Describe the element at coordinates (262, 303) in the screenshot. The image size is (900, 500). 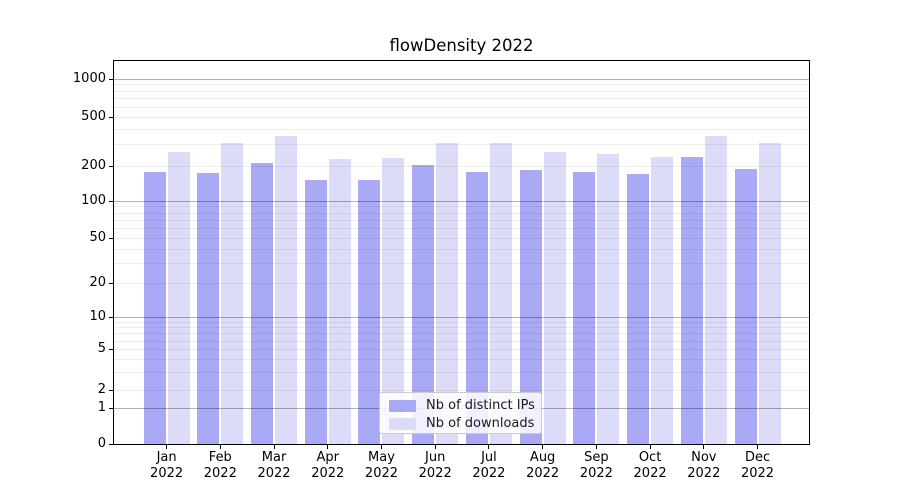
I see `bar-distinct-ips-mar` at that location.